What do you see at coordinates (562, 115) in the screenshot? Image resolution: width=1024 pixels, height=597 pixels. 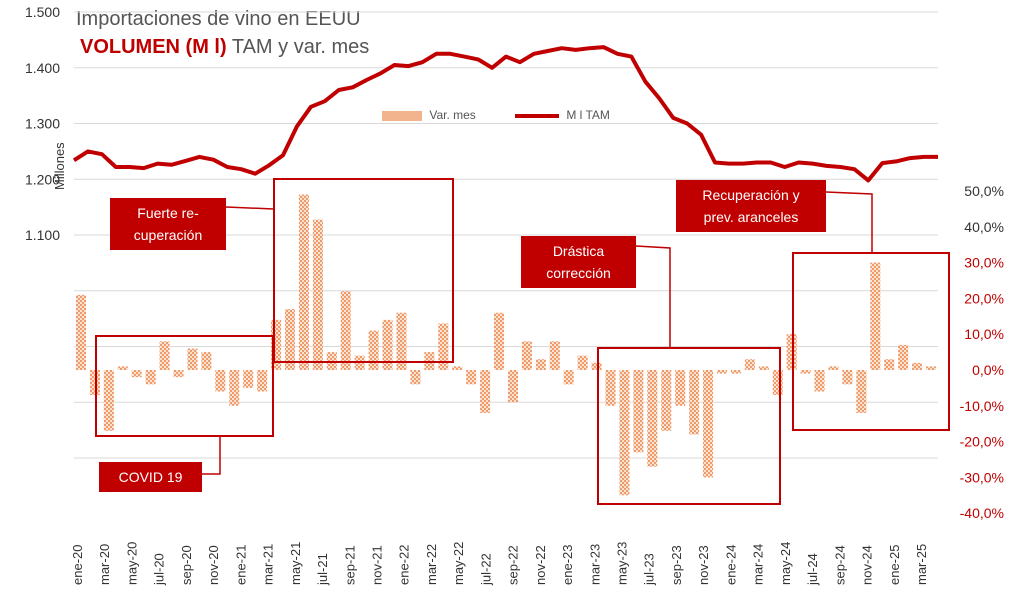 I see `legend-line: M l TAM` at bounding box center [562, 115].